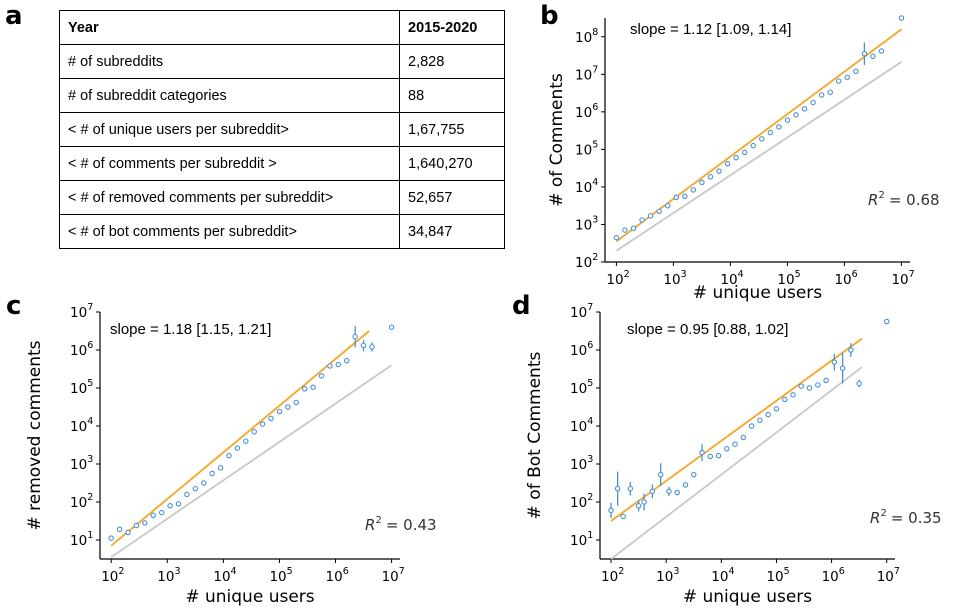  I want to click on slope-annotation: slope = 1.18 [1.15, 1.21], so click(190, 329).